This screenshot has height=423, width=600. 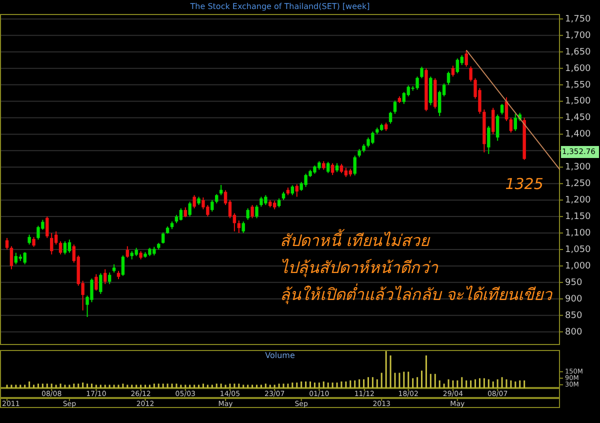 I want to click on y-tick-label: 1,750, so click(x=578, y=19).